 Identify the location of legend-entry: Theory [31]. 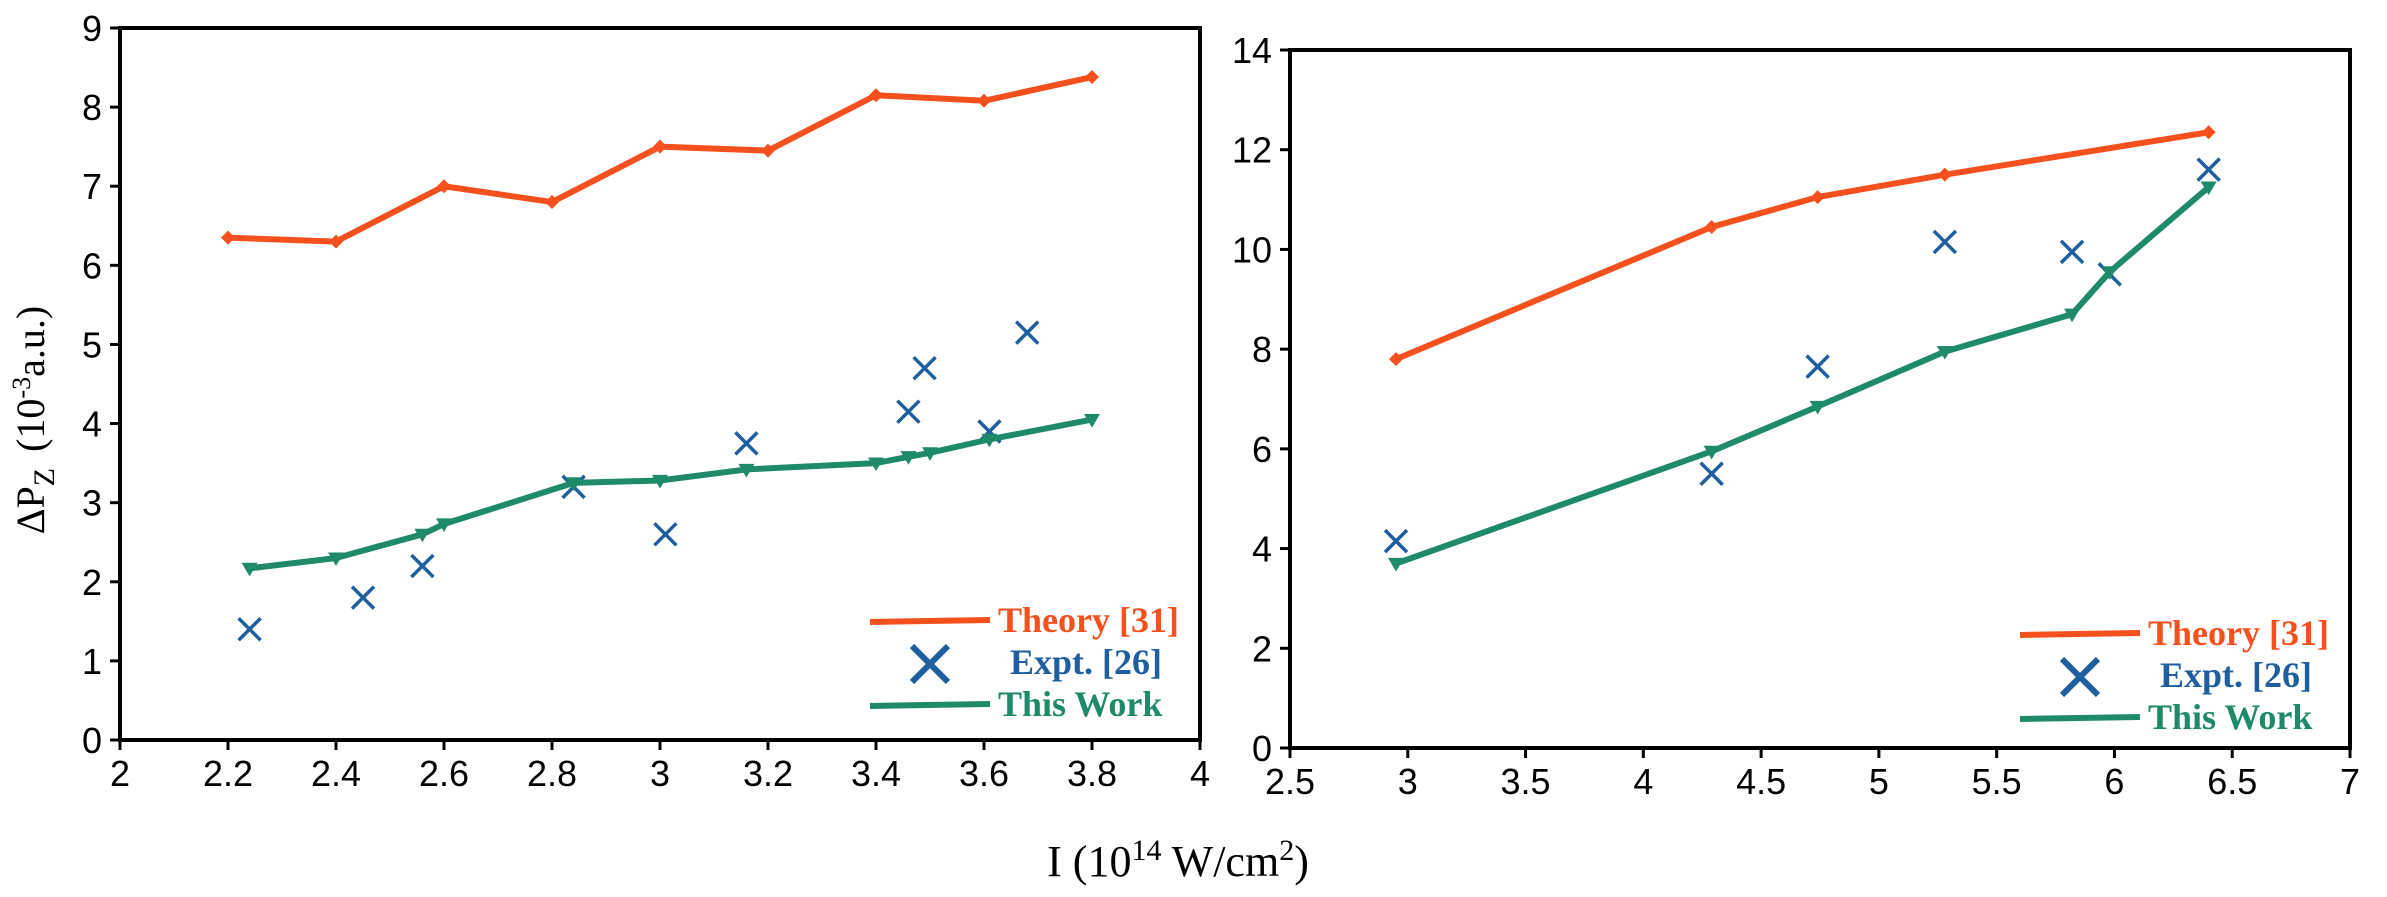
(2174, 633).